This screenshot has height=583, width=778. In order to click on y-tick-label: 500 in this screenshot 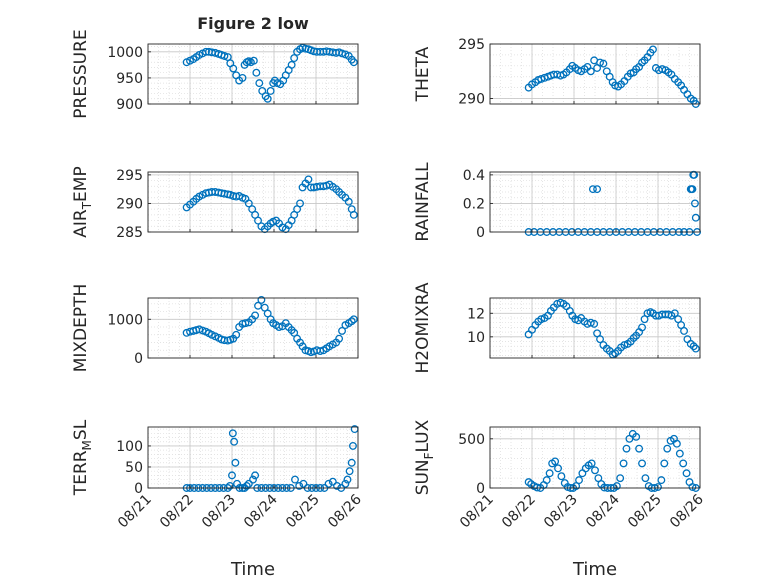, I will do `click(471, 440)`.